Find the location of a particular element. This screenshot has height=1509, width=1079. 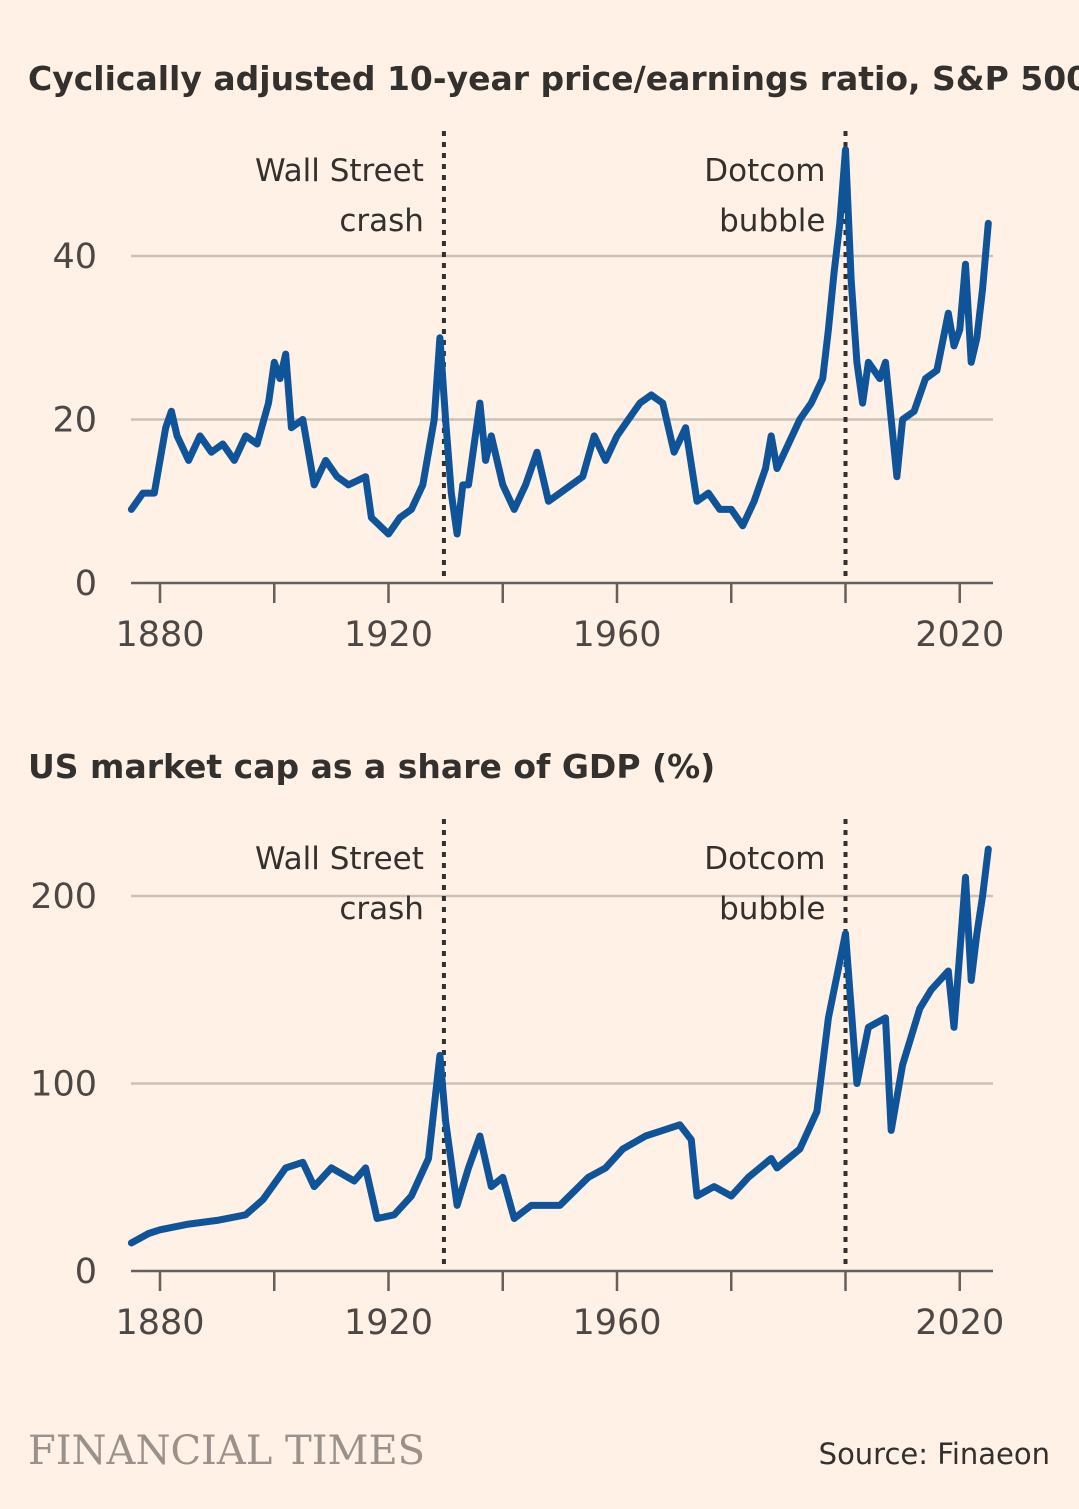

source-note: Source: Finaeon is located at coordinates (934, 1454).